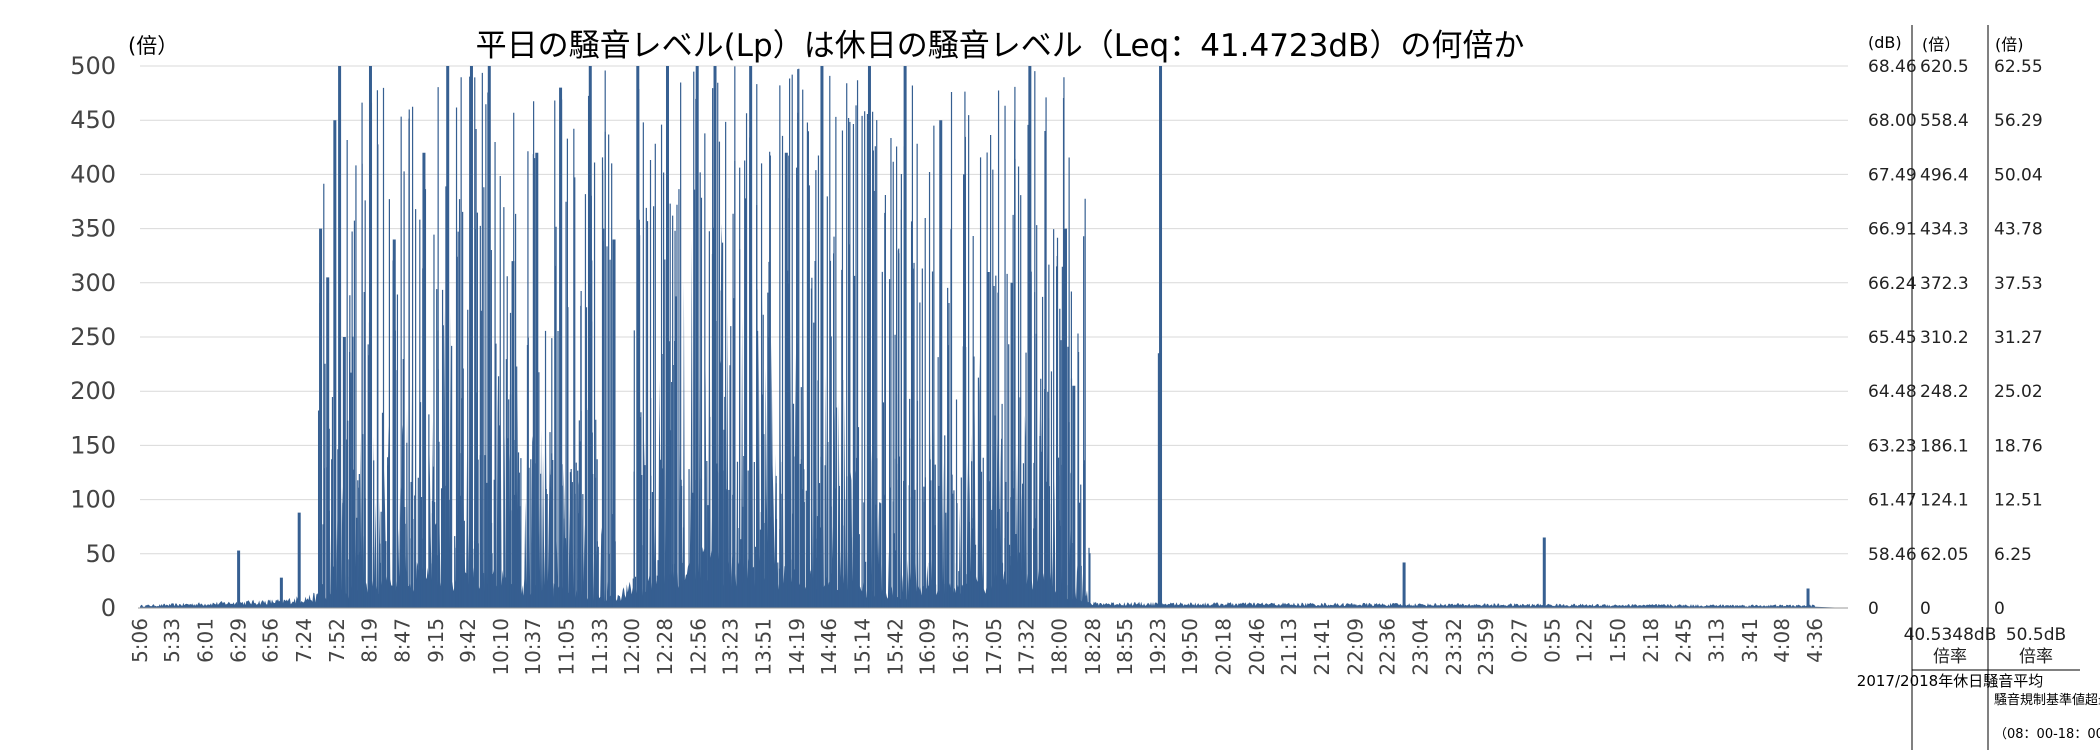 The height and width of the screenshot is (750, 2100). What do you see at coordinates (1454, 647) in the screenshot?
I see `x-tick-label: 23:32` at bounding box center [1454, 647].